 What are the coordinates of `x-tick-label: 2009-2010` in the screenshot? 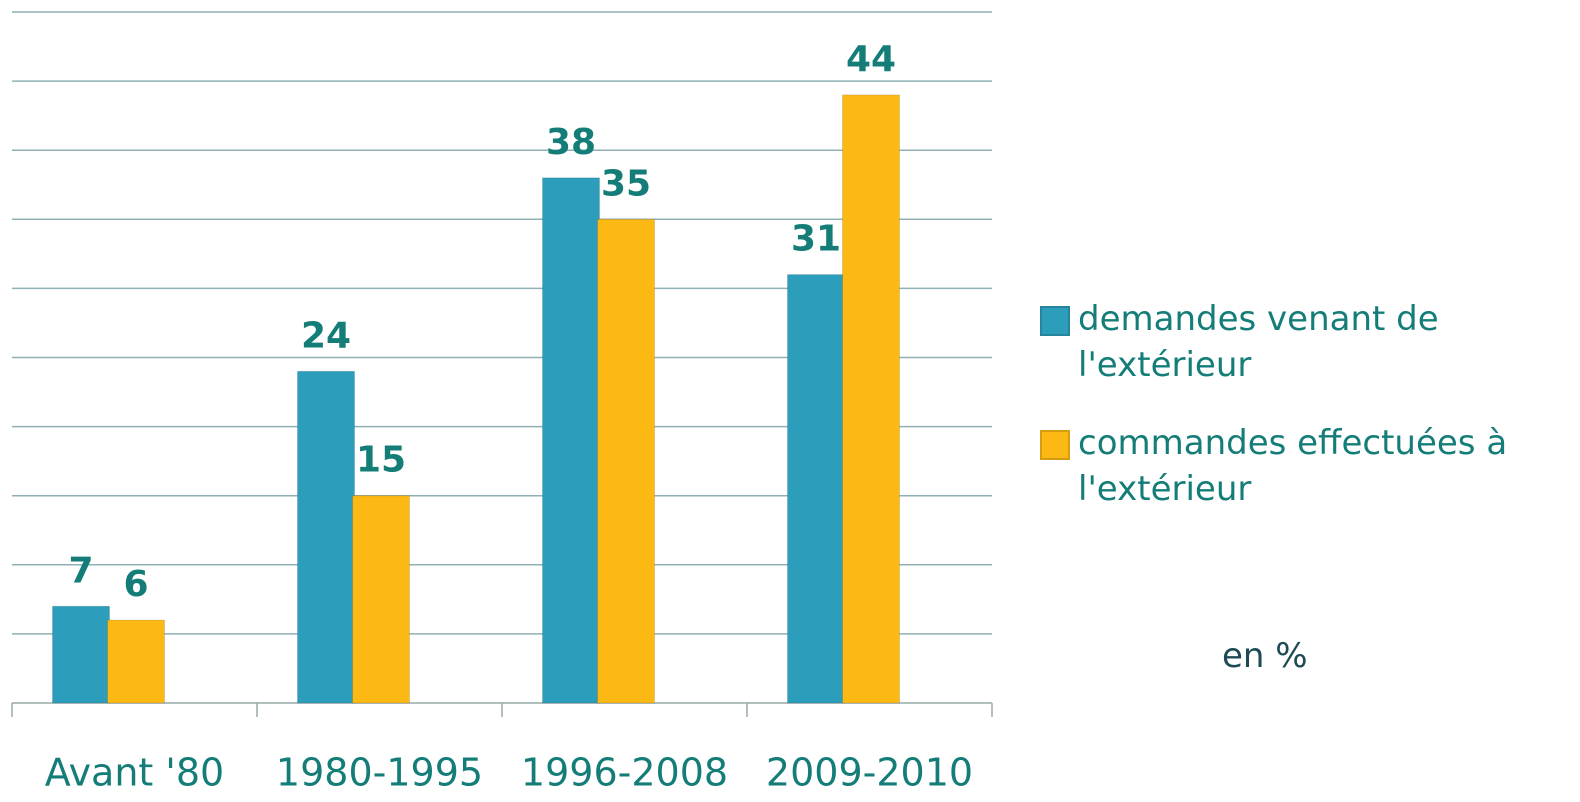 It's located at (869, 773).